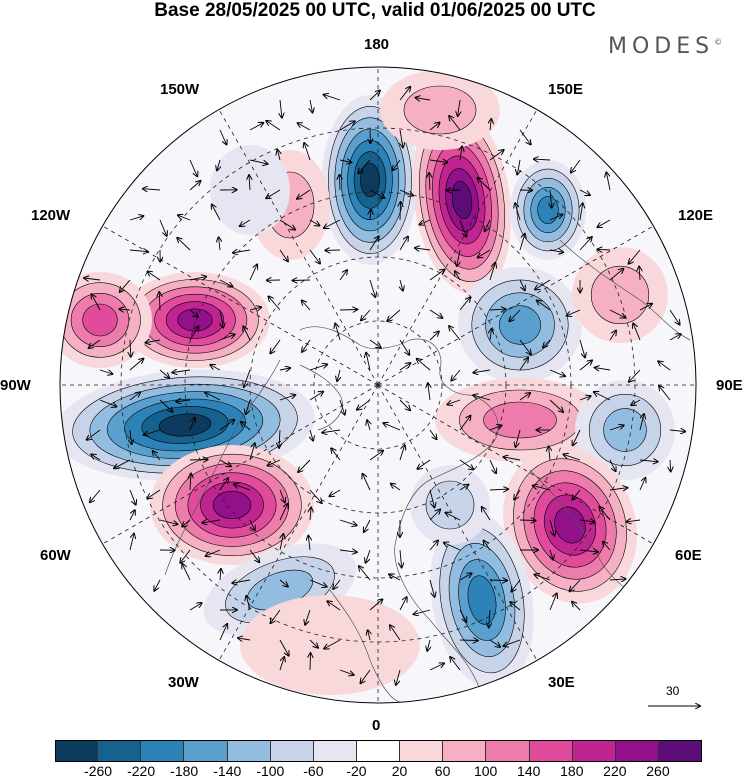  What do you see at coordinates (55, 555) in the screenshot?
I see `label-lon-60w: 60W` at bounding box center [55, 555].